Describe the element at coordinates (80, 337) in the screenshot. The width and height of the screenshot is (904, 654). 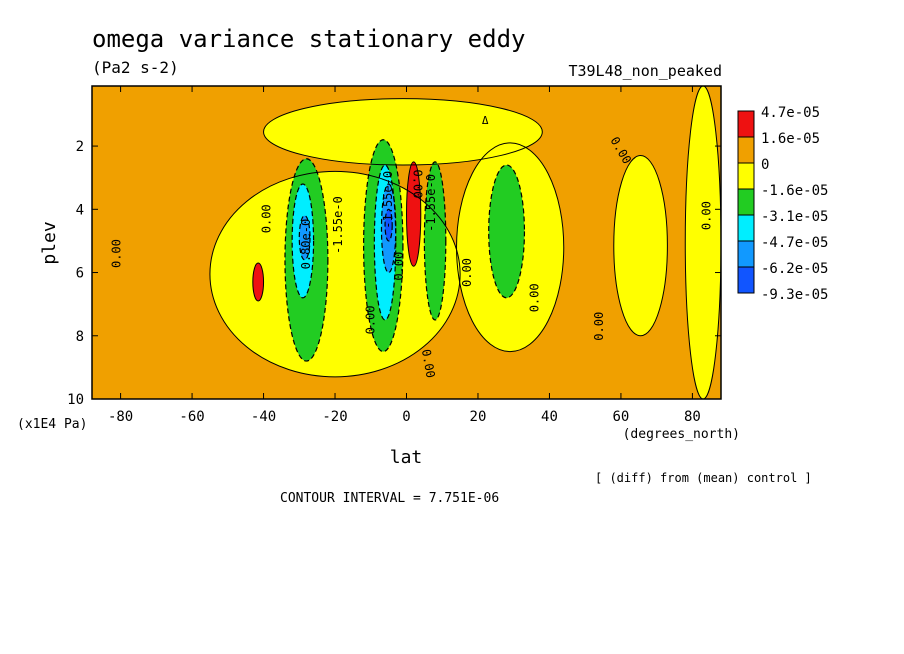
I see `y-tick-label: 8` at that location.